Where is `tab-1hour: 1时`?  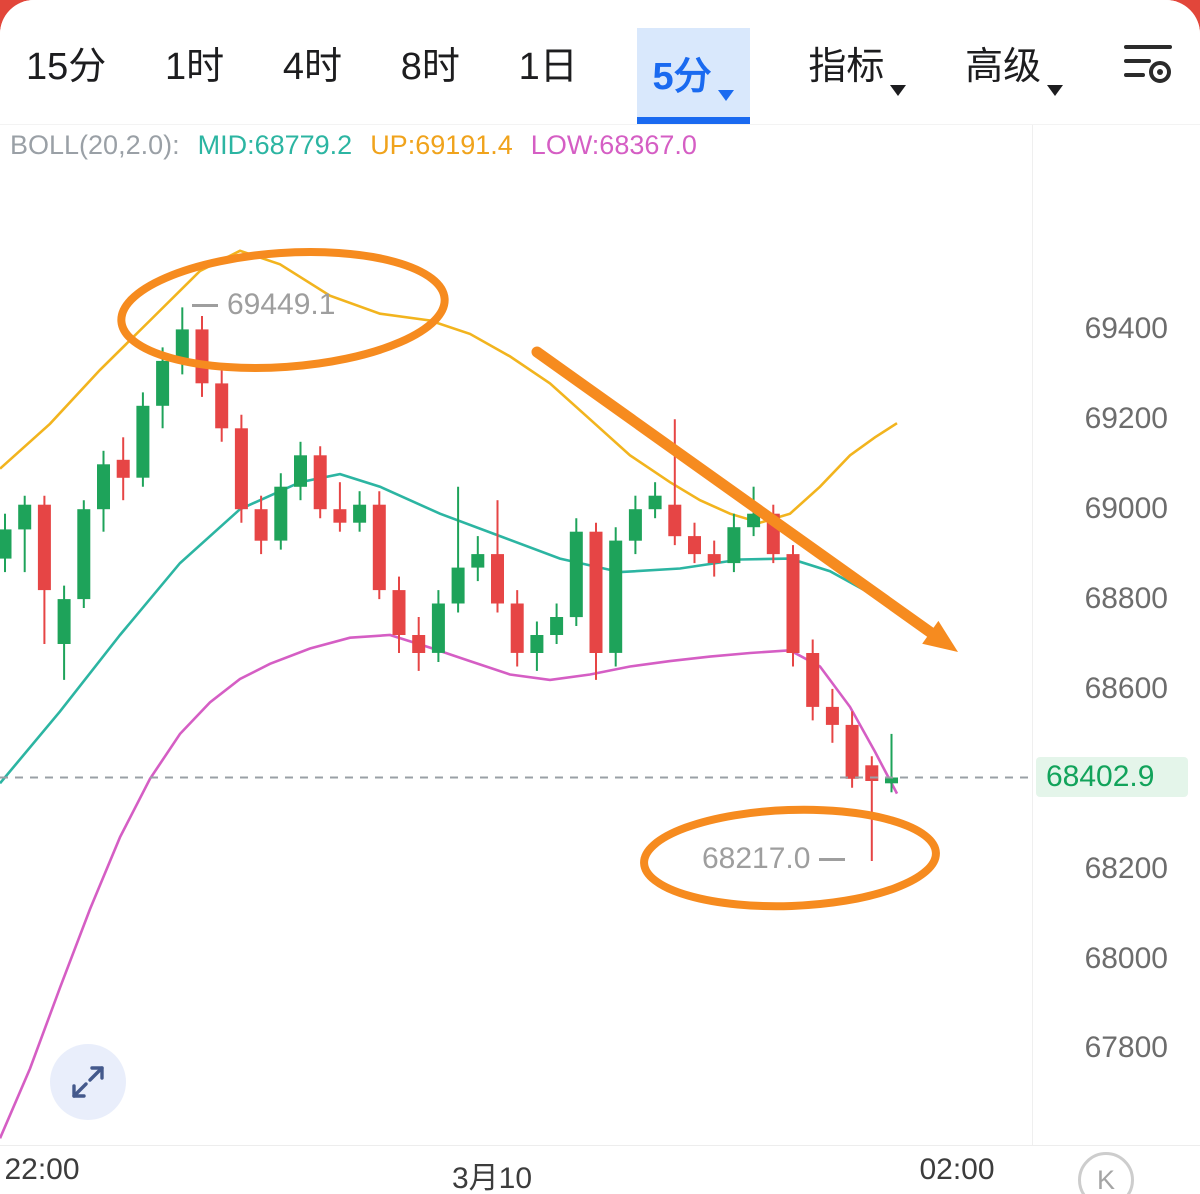
tab-1hour: 1时 is located at coordinates (194, 62).